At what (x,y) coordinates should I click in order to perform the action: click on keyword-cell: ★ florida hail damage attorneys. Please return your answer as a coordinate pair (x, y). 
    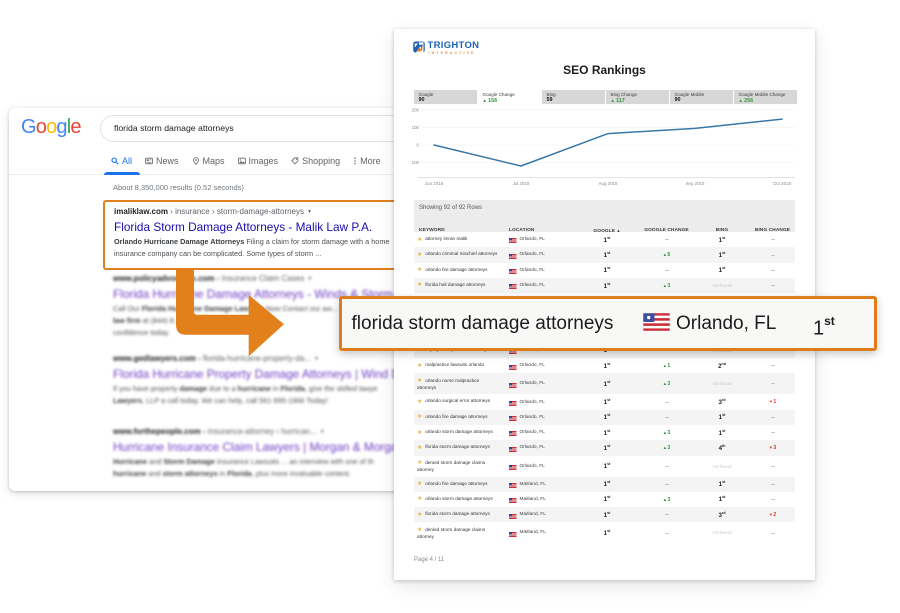
    Looking at the image, I should click on (461, 285).